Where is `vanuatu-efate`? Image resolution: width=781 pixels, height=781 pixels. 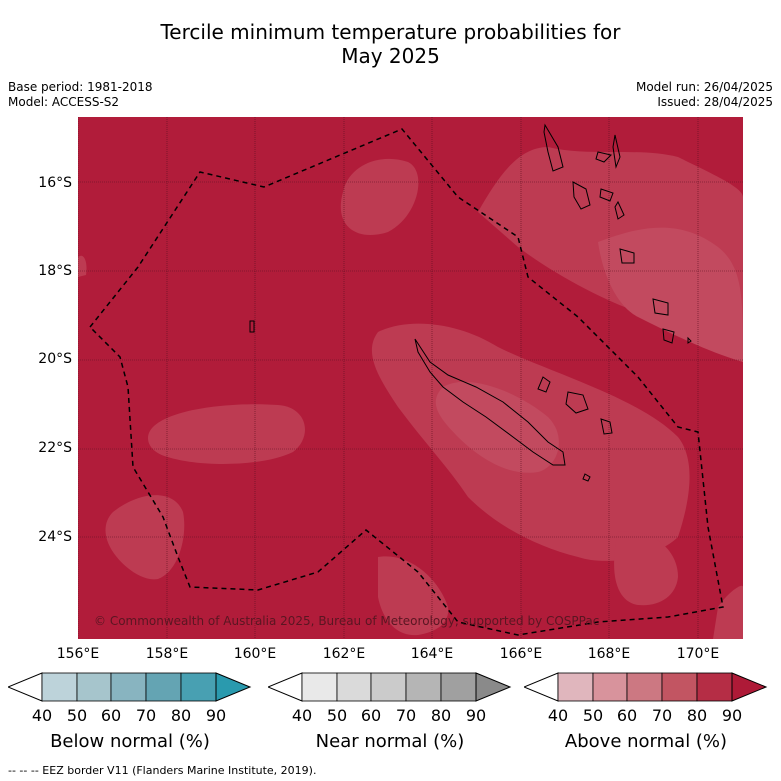 vanuatu-efate is located at coordinates (627, 256).